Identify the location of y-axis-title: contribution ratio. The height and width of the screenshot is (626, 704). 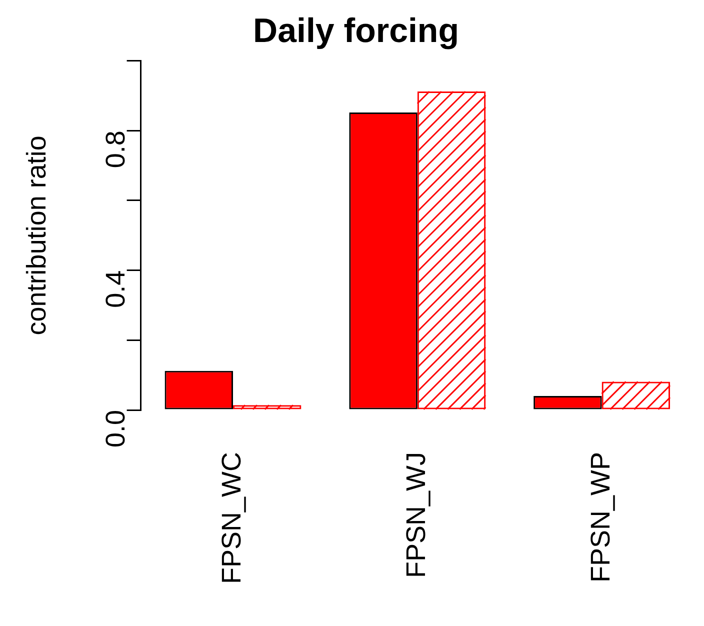
(37, 236).